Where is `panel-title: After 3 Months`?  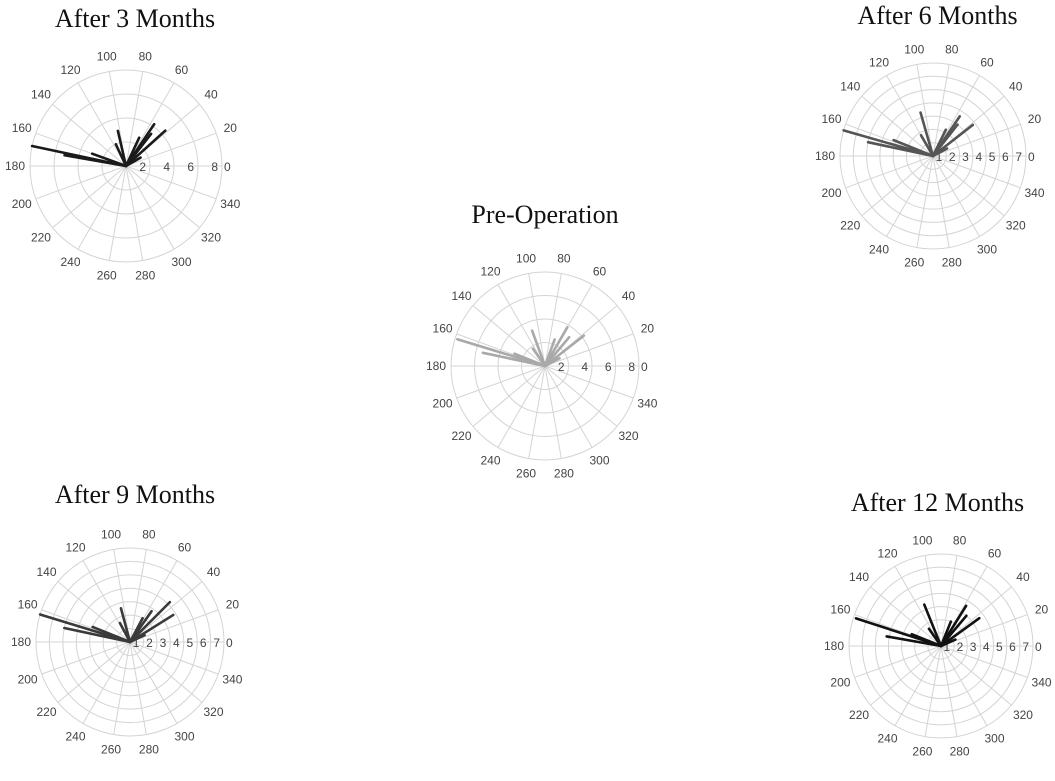
panel-title: After 3 Months is located at coordinates (135, 18).